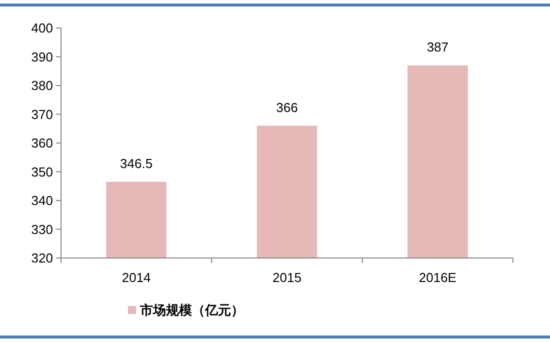 Image resolution: width=550 pixels, height=342 pixels. What do you see at coordinates (42, 114) in the screenshot?
I see `y-tick-label: 370` at bounding box center [42, 114].